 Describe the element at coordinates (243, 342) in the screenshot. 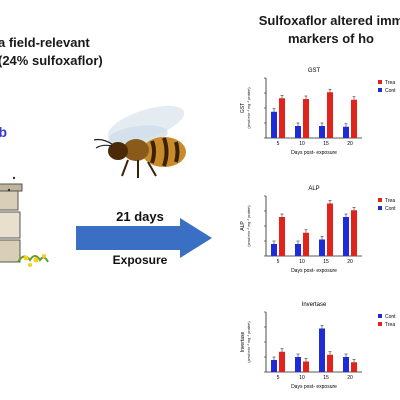

I see `y-axis-label: Invertase` at that location.